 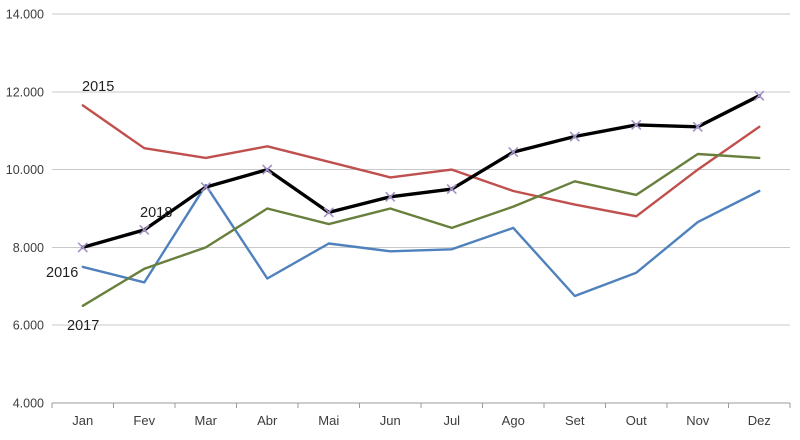 What do you see at coordinates (698, 420) in the screenshot?
I see `x-tick-label: Nov` at bounding box center [698, 420].